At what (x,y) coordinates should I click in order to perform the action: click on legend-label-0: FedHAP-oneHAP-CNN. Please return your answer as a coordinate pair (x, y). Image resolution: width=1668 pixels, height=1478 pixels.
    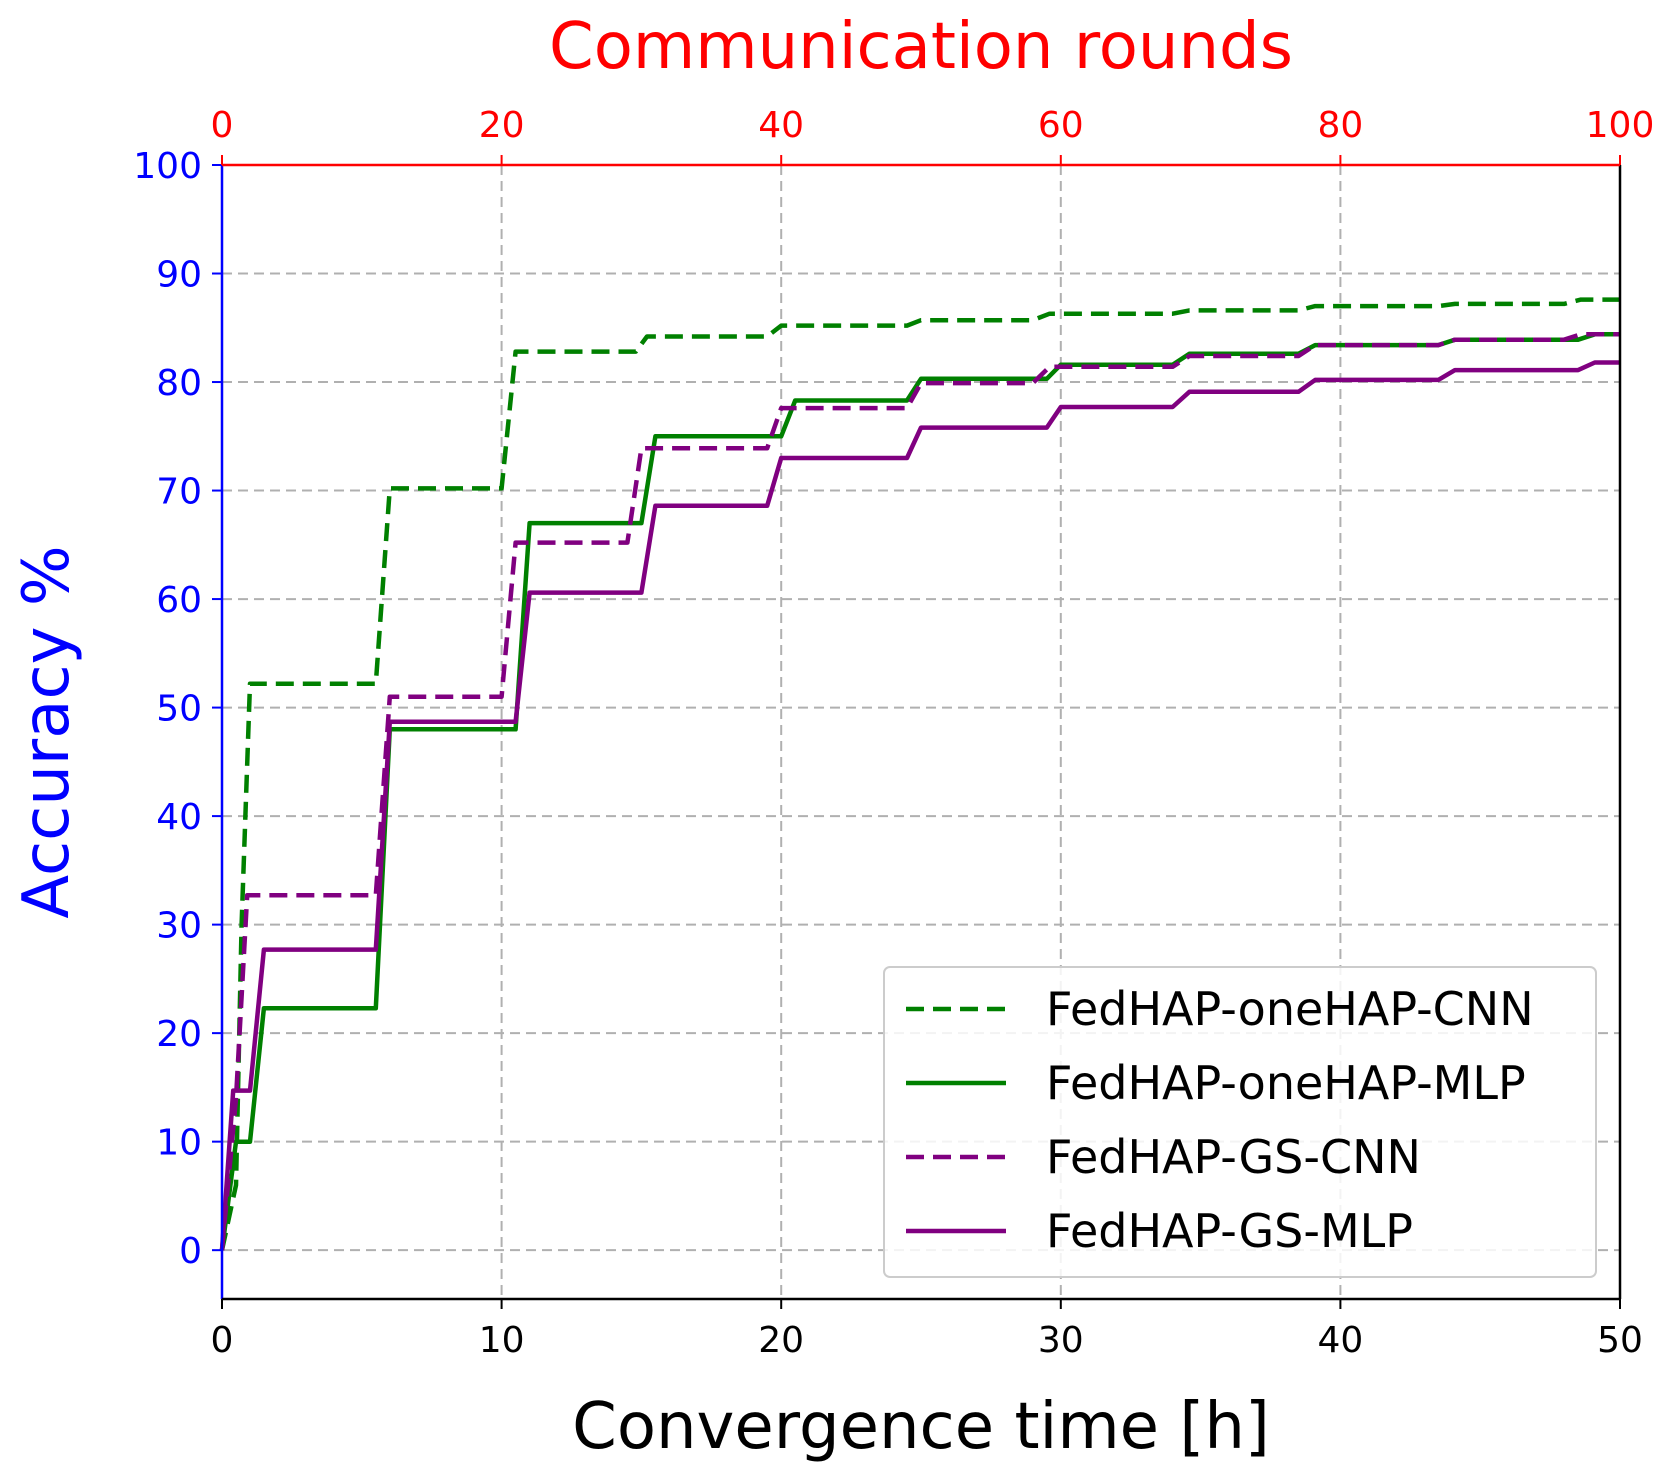
    Looking at the image, I should click on (1290, 1009).